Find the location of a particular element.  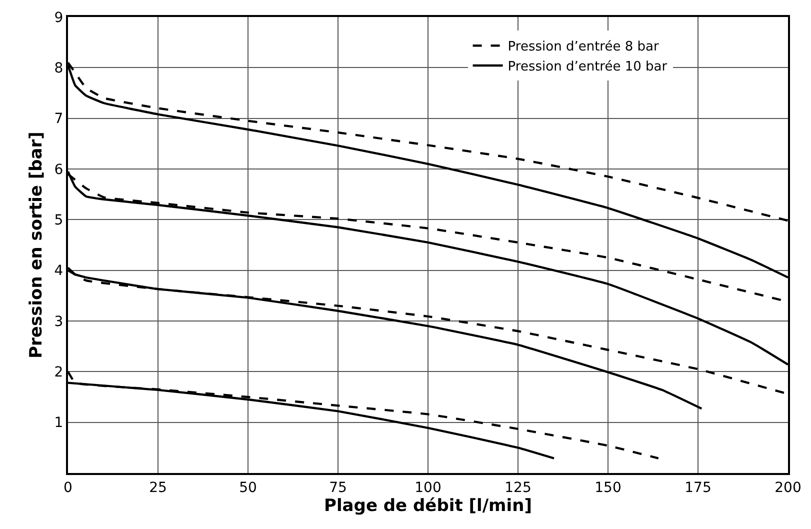

y-tick-label: 1 is located at coordinates (59, 423).